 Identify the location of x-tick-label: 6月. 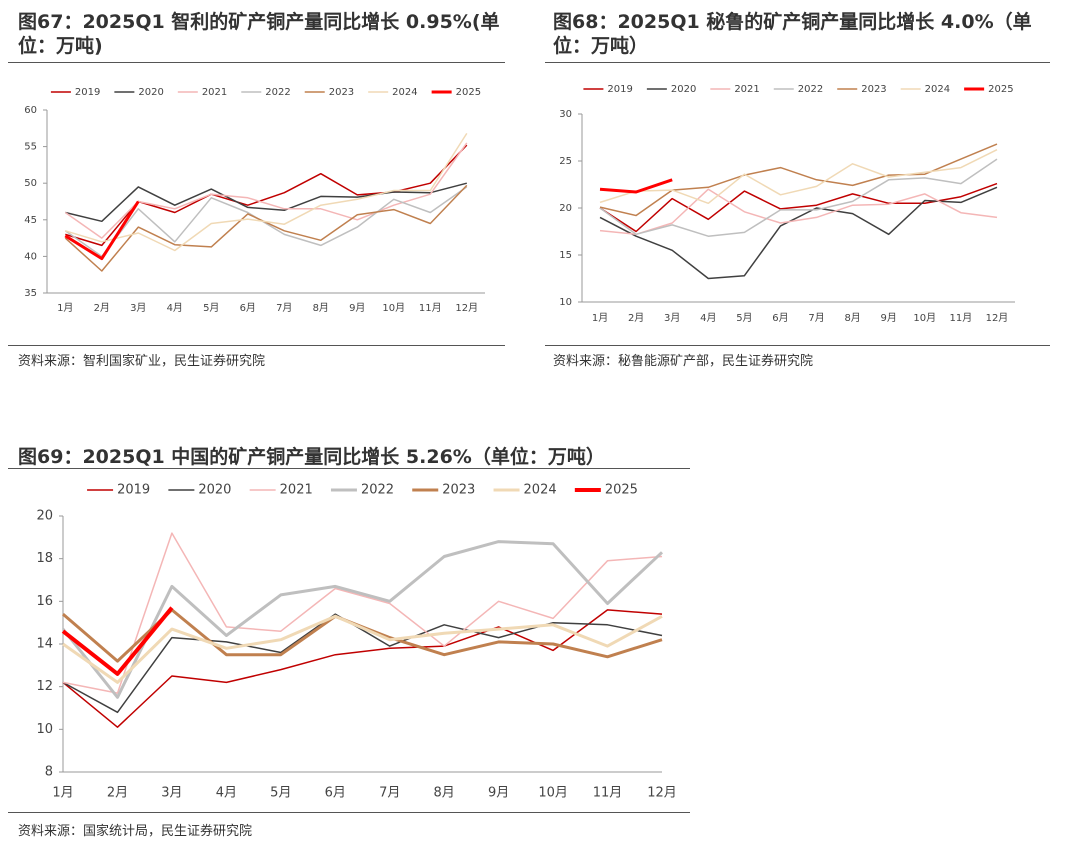
(248, 308).